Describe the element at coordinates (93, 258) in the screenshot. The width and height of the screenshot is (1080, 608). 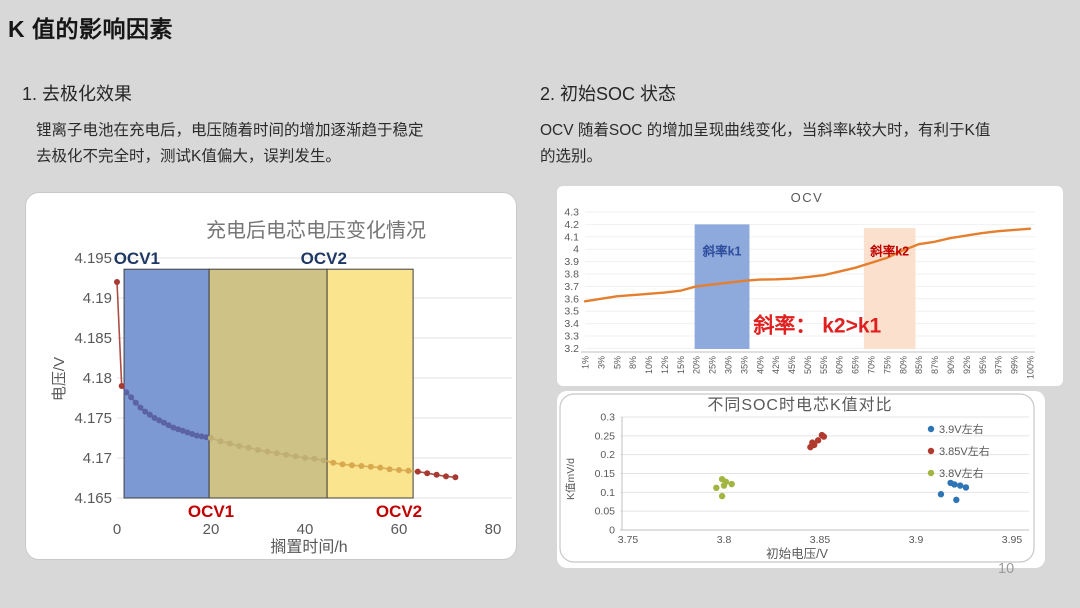
I see `y-tick-label: 4.195` at that location.